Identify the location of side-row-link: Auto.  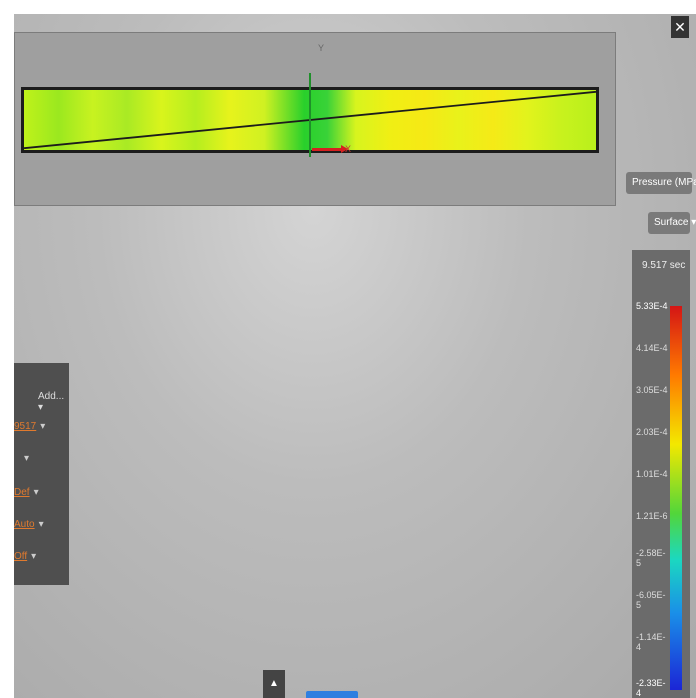
(24, 524).